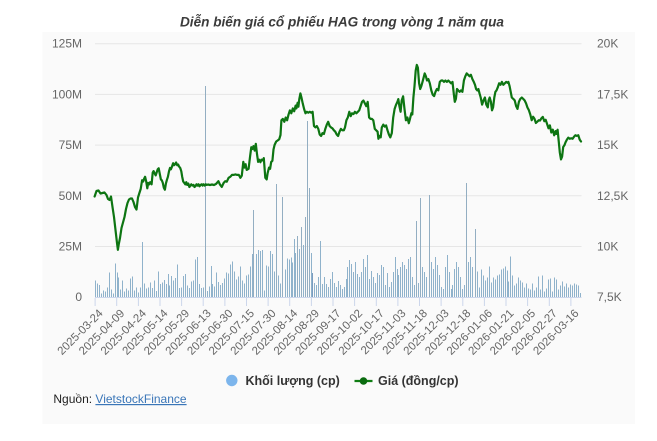  Describe the element at coordinates (67, 44) in the screenshot. I see `svg-text: 125M` at that location.